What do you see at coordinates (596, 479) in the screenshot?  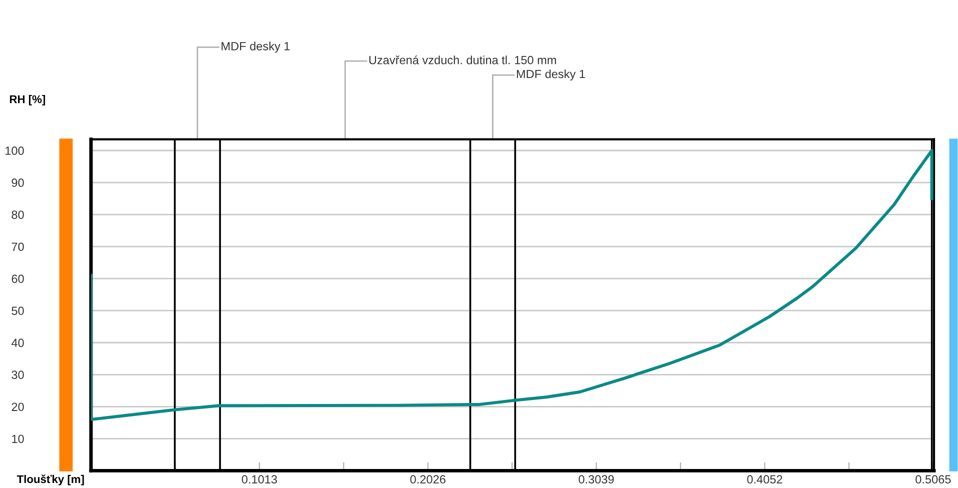 I see `x-tick-label: 0.3039` at bounding box center [596, 479].